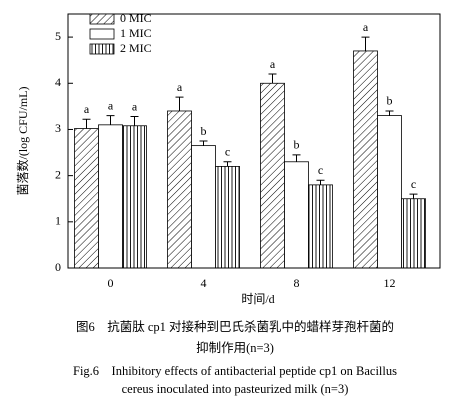 The width and height of the screenshot is (463, 416). I want to click on y-tick-label: 4, so click(58, 82).